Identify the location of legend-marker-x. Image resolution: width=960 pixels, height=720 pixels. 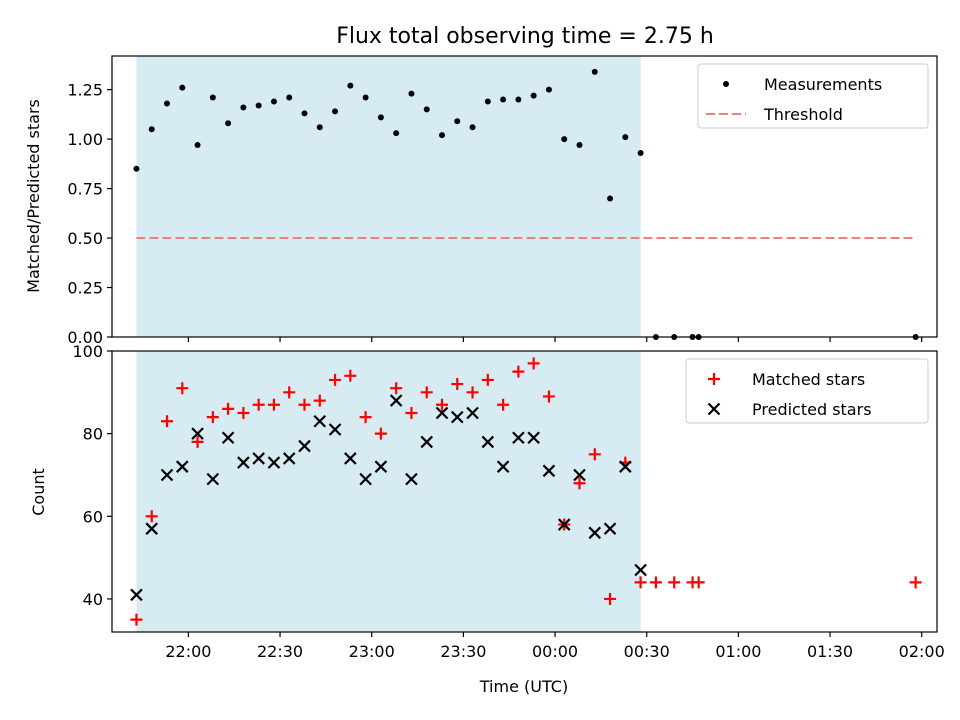
(714, 409).